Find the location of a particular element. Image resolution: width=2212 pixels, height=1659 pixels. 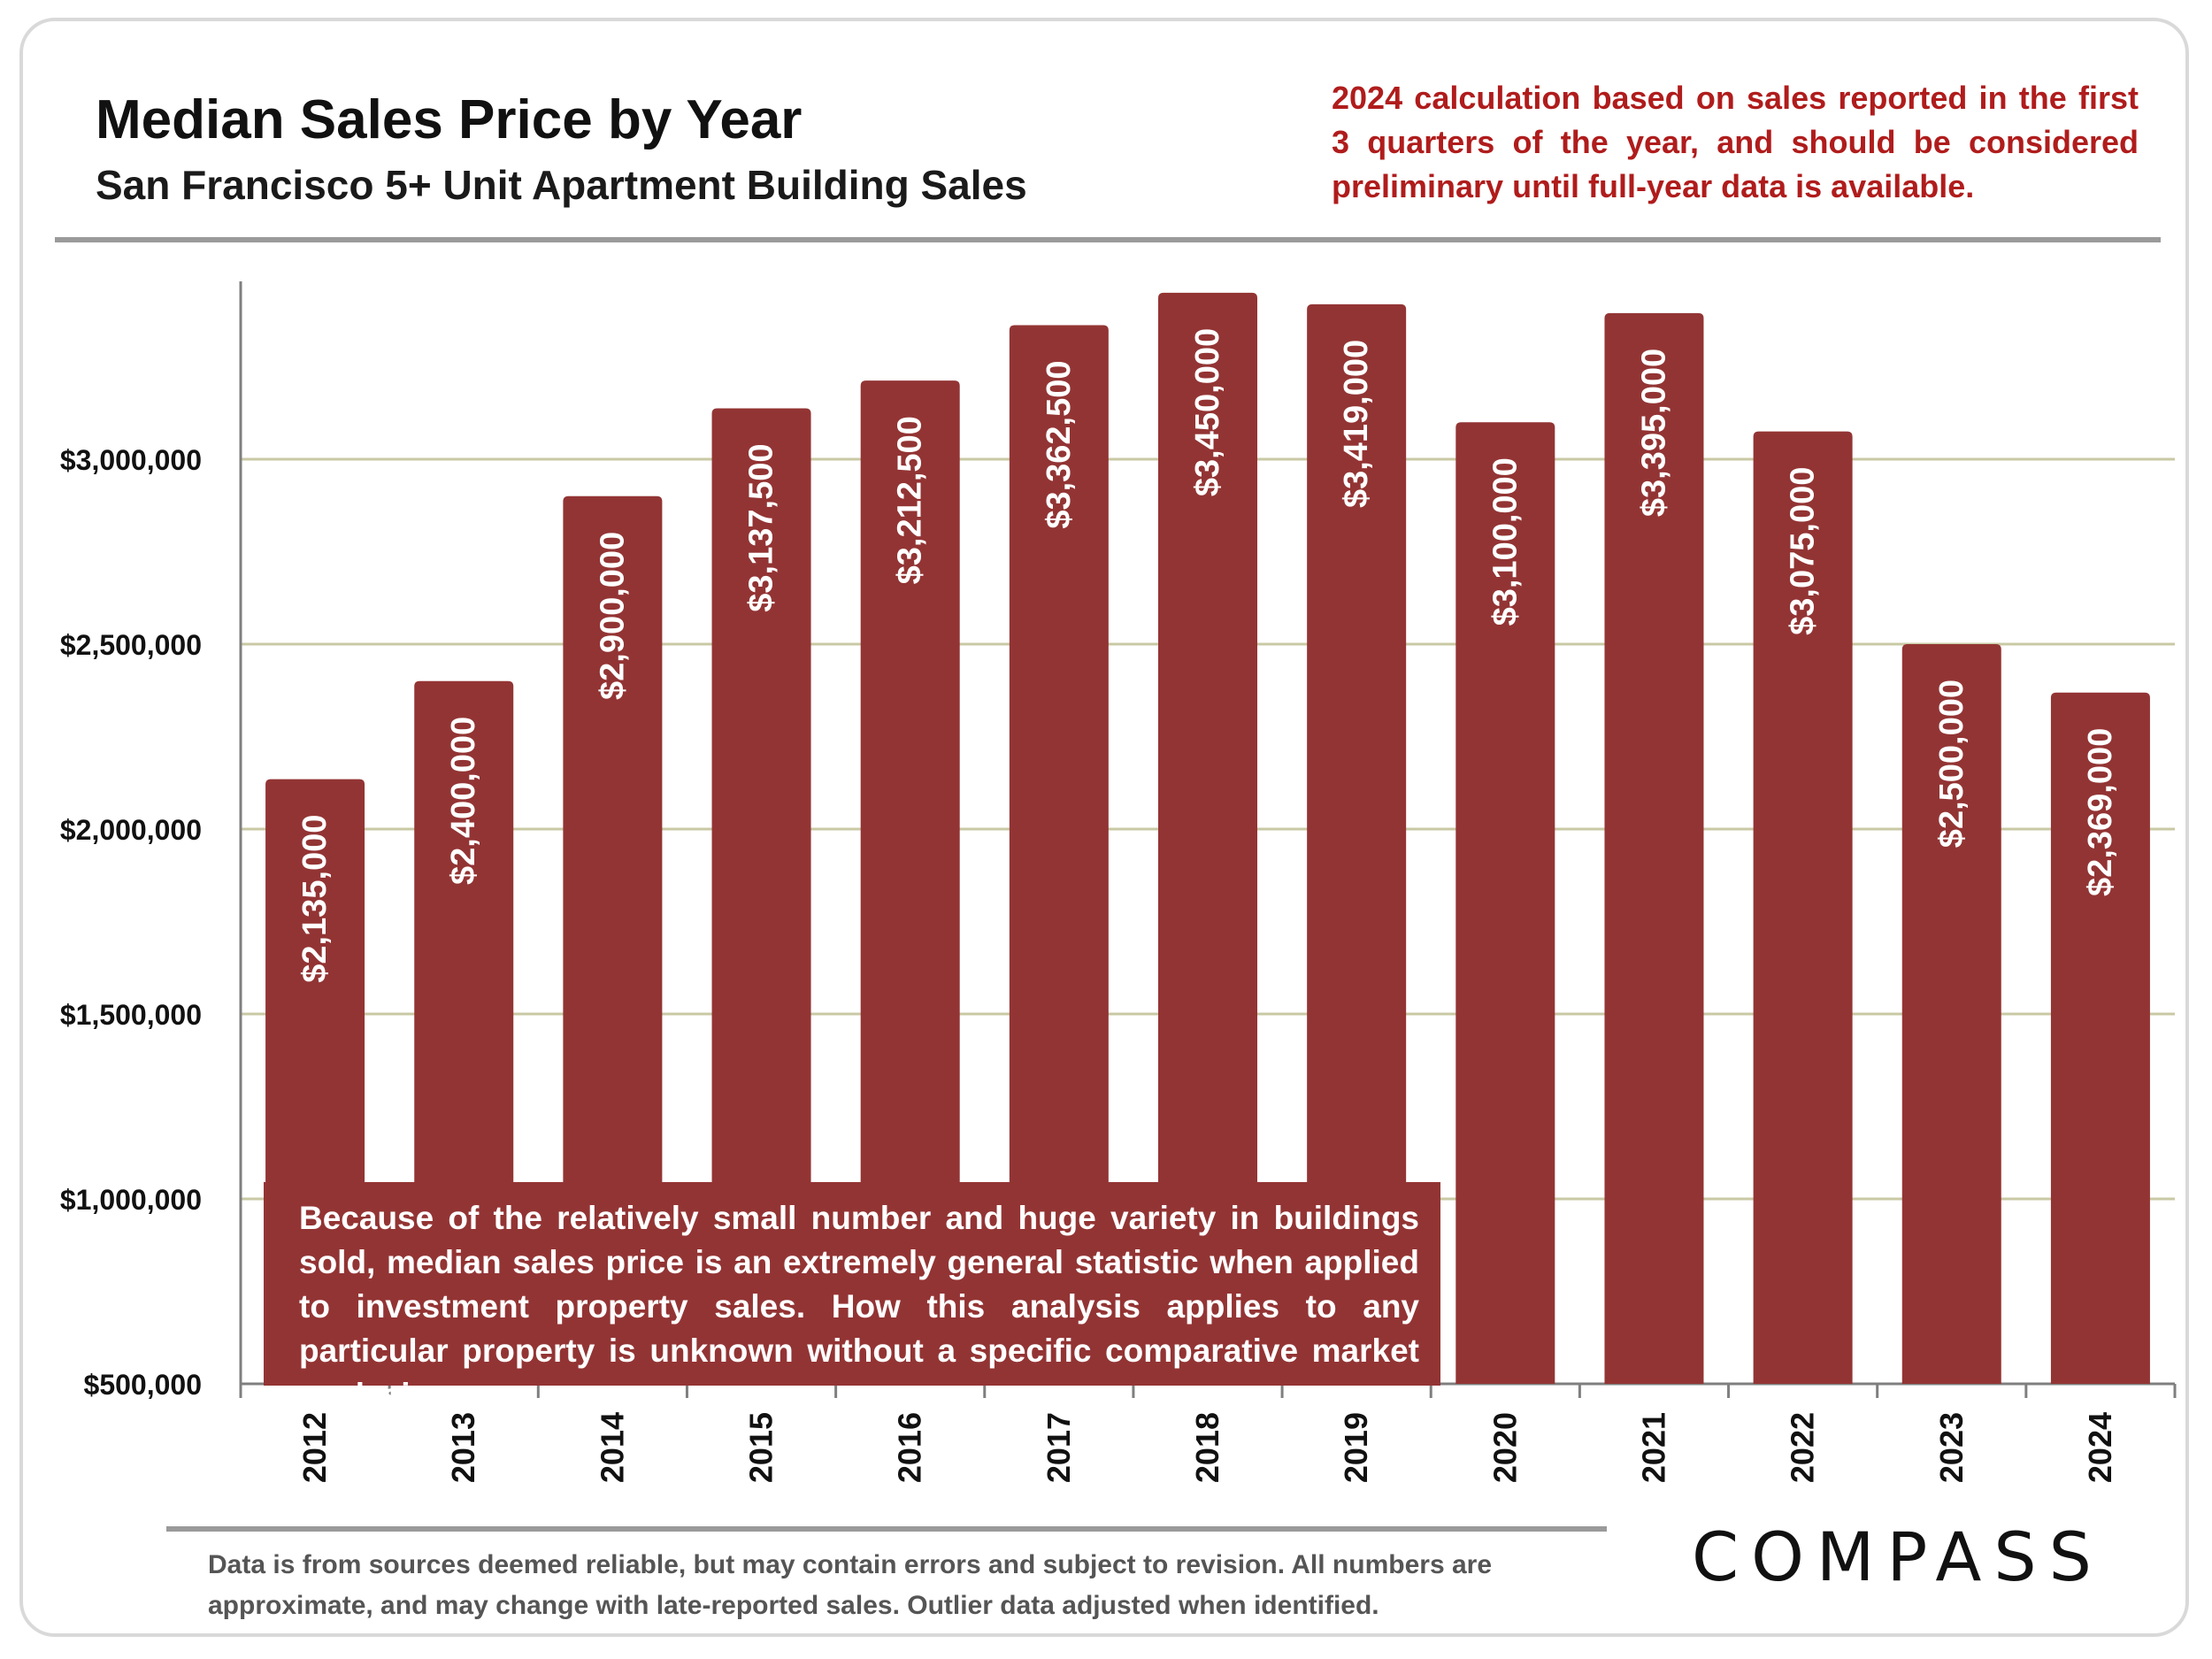

bar-value-label: $3,395,000 is located at coordinates (1654, 433).